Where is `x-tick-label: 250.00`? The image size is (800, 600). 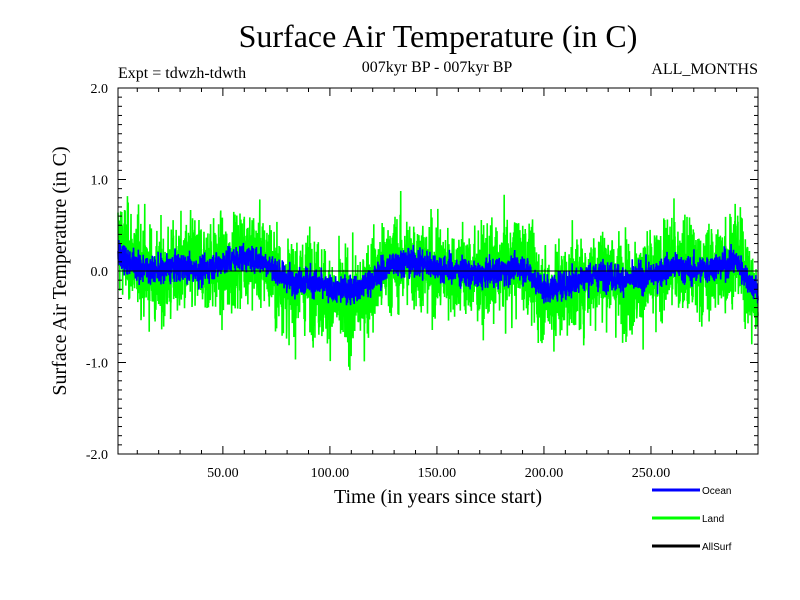 x-tick-label: 250.00 is located at coordinates (651, 473).